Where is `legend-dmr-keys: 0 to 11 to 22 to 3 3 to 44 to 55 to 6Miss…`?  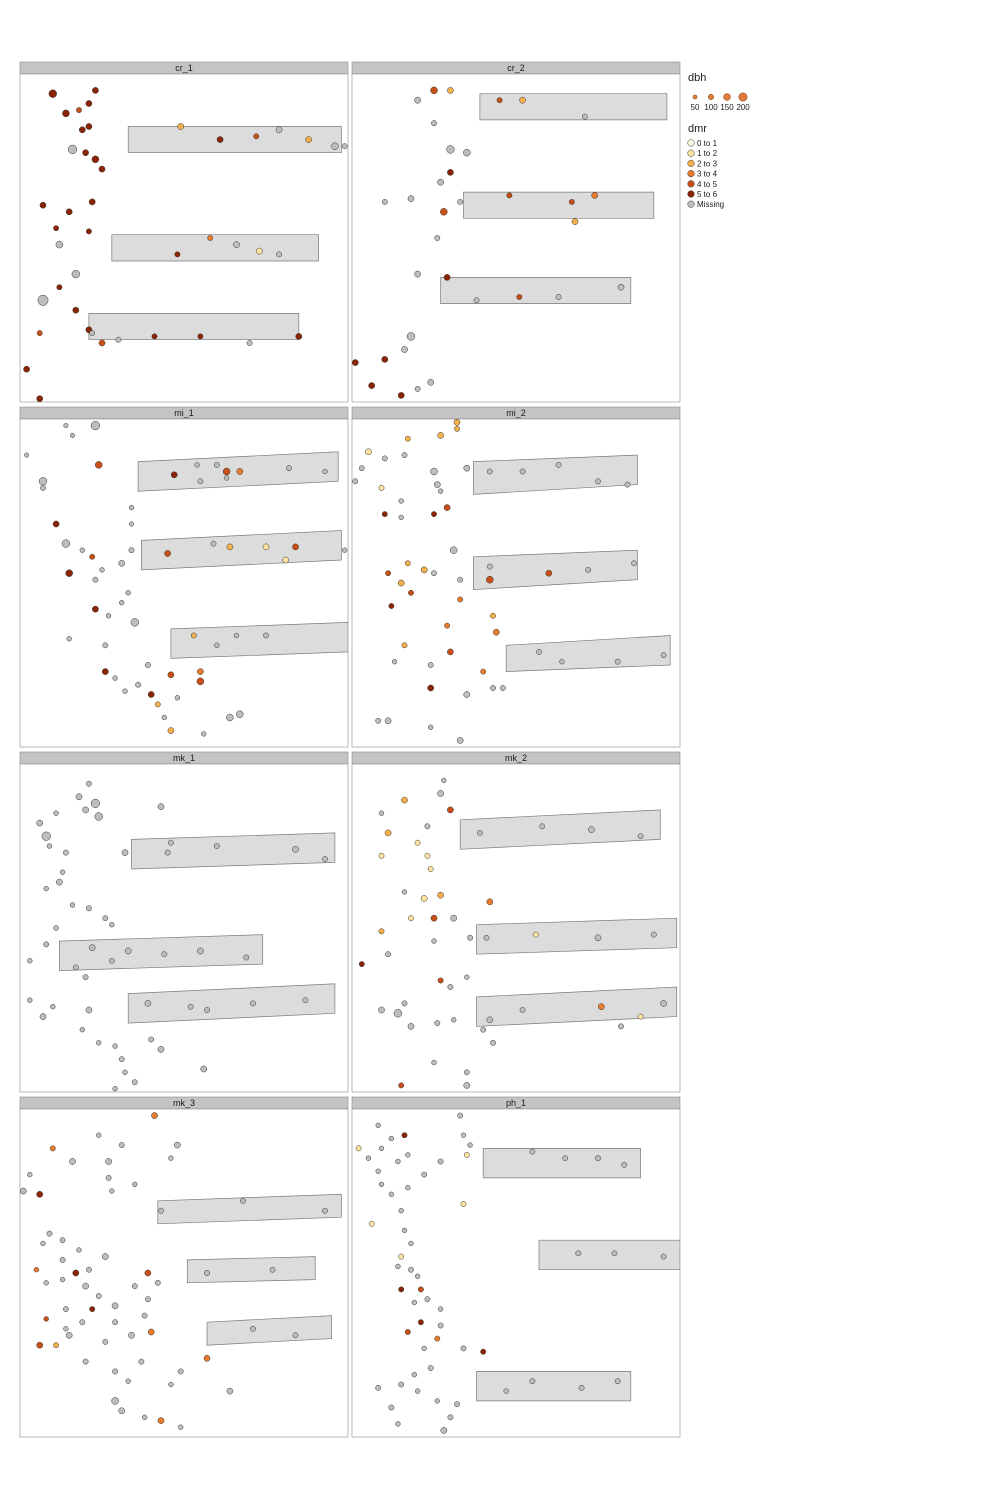 legend-dmr-keys: 0 to 11 to 22 to 3 3 to 44 to 55 to 6Miss… is located at coordinates (705, 174).